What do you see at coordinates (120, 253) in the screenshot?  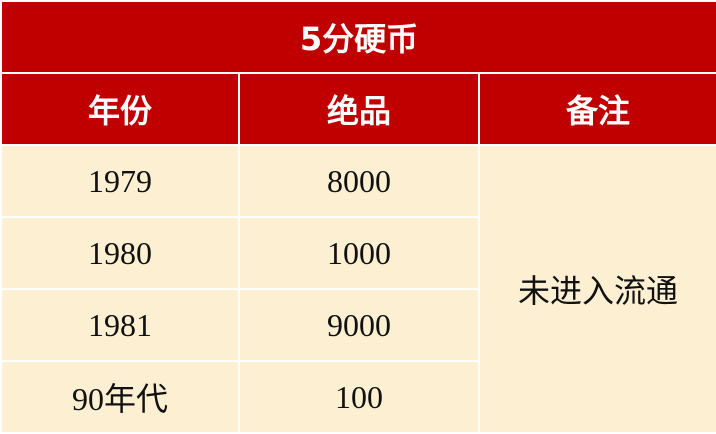 I see `cell-year: 1980` at bounding box center [120, 253].